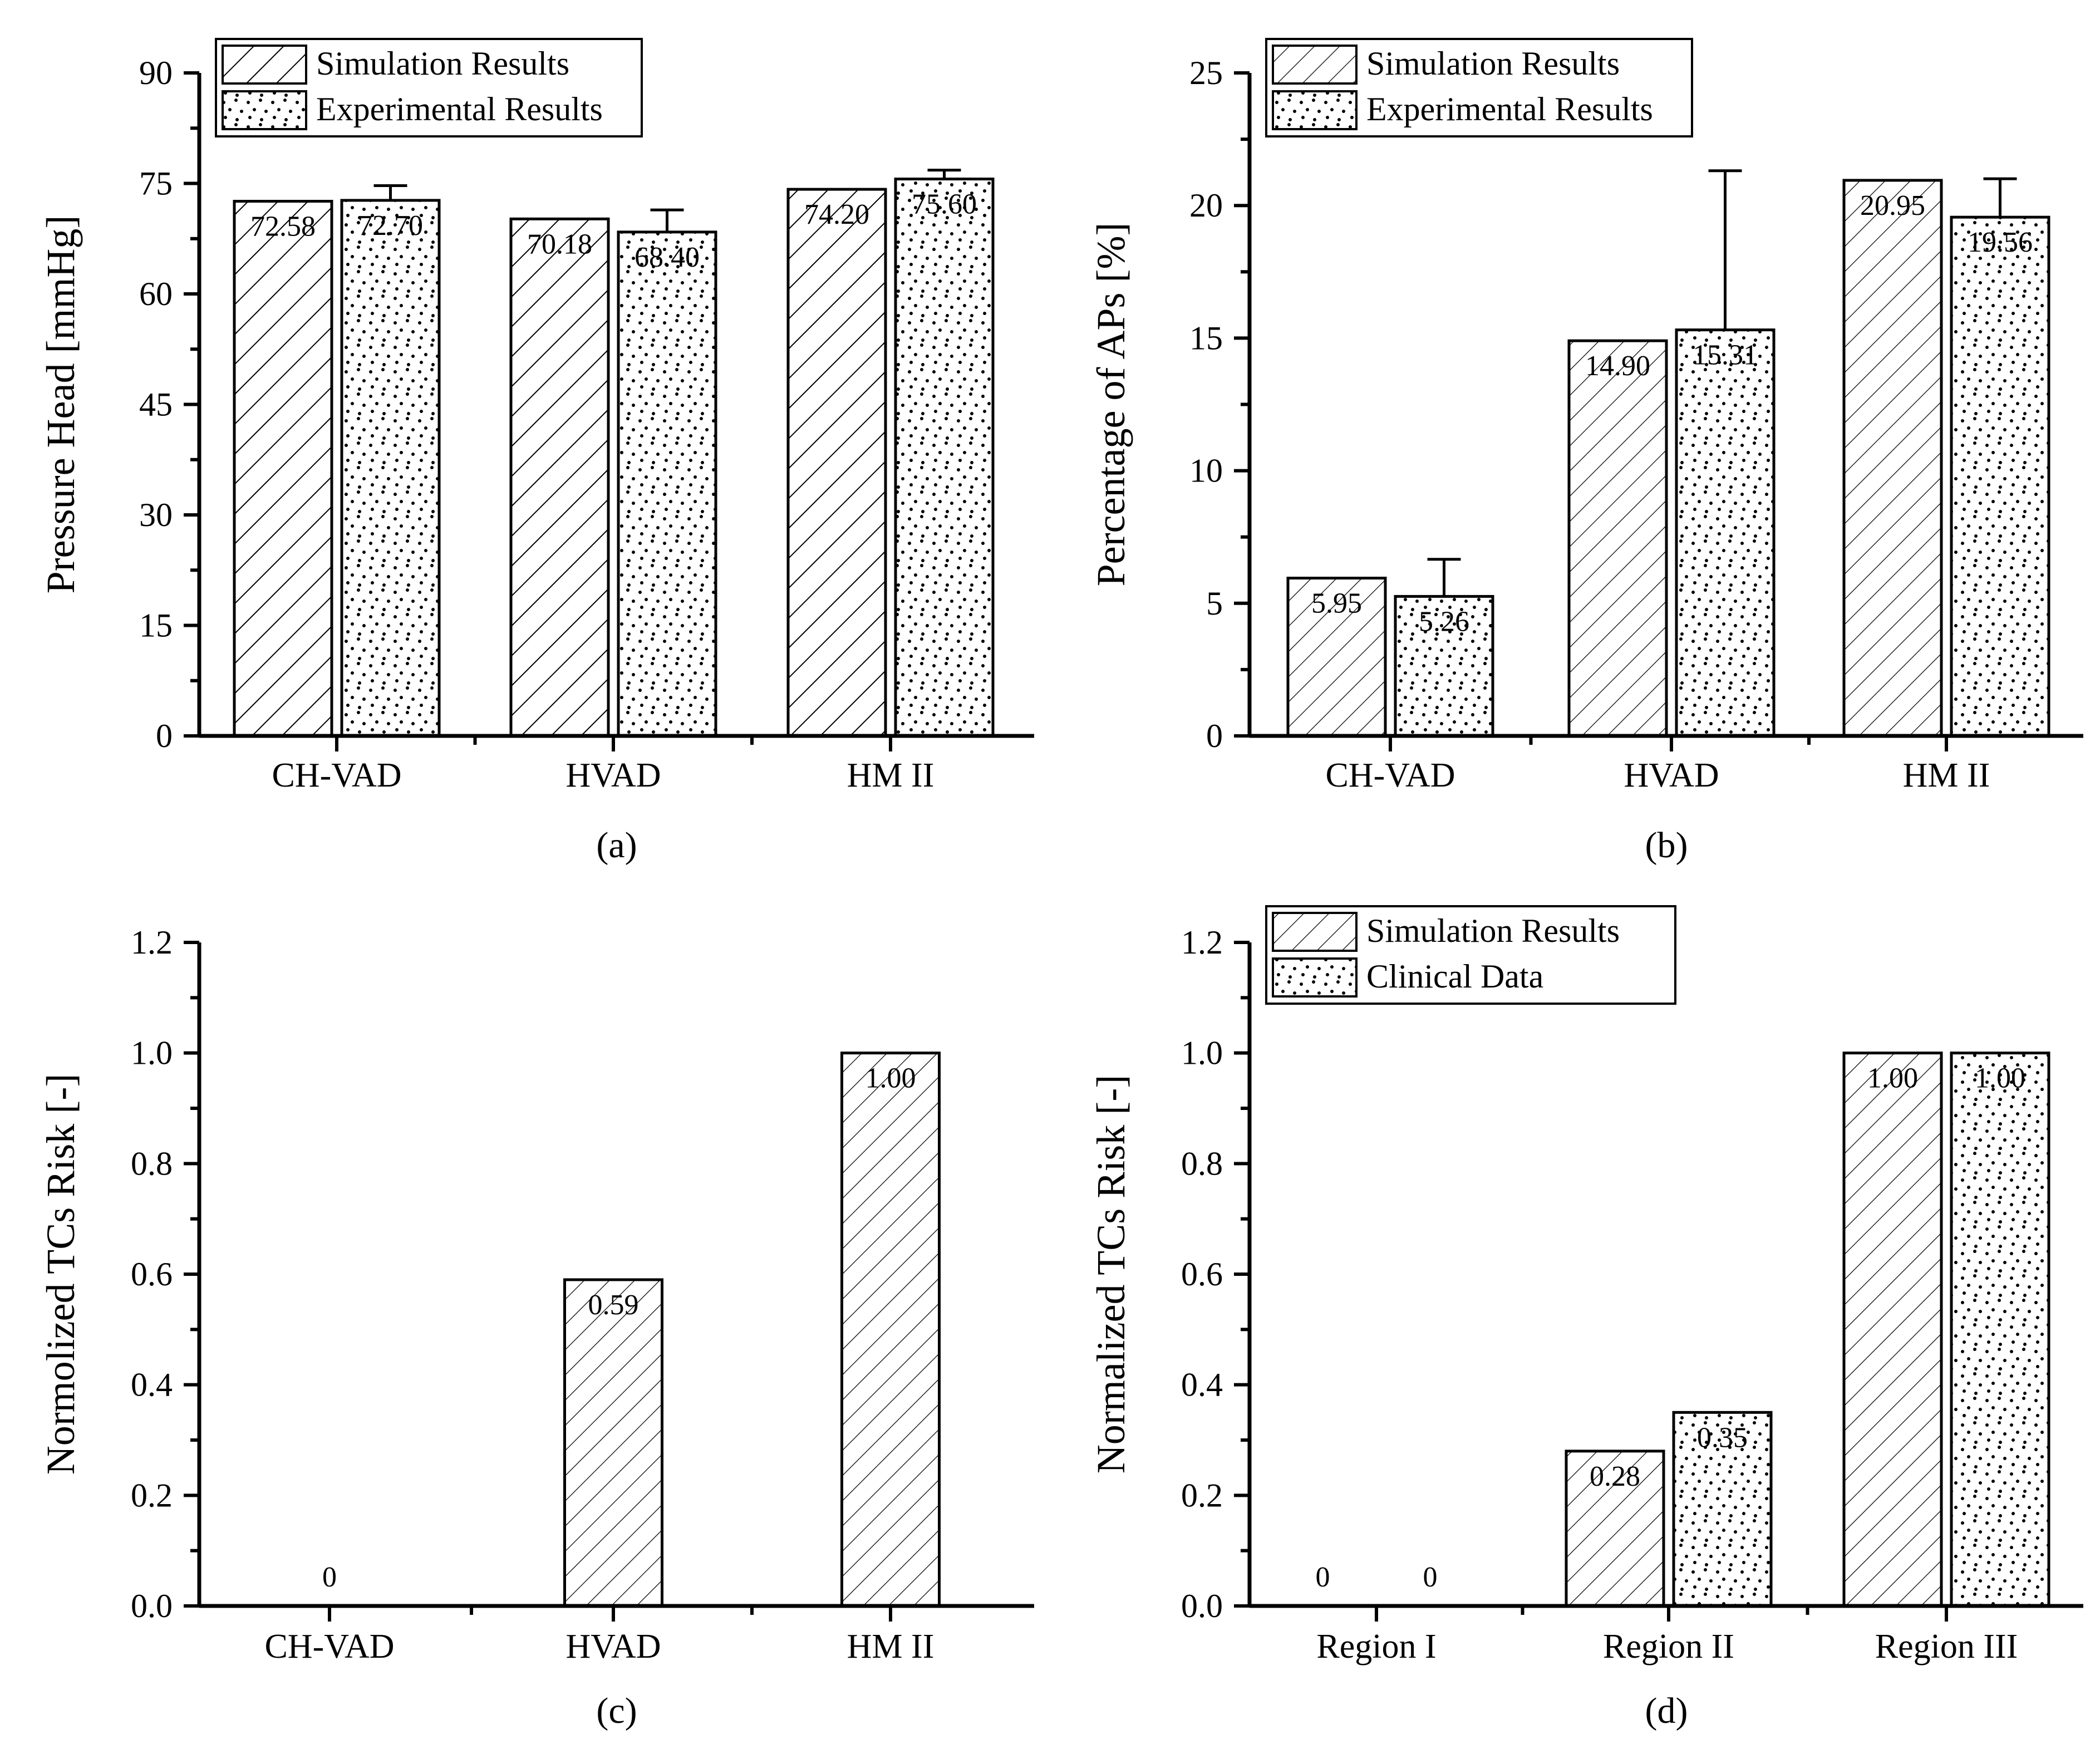  What do you see at coordinates (1454, 976) in the screenshot?
I see `legend-label: Clinical Data` at bounding box center [1454, 976].